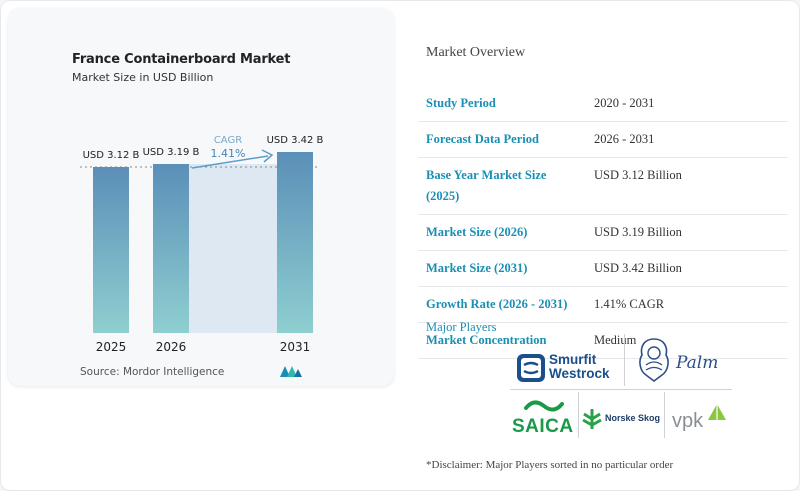 This screenshot has height=491, width=800. Describe the element at coordinates (502, 304) in the screenshot. I see `overview-row-label: Growth Rate (2026 - 2031)` at that location.